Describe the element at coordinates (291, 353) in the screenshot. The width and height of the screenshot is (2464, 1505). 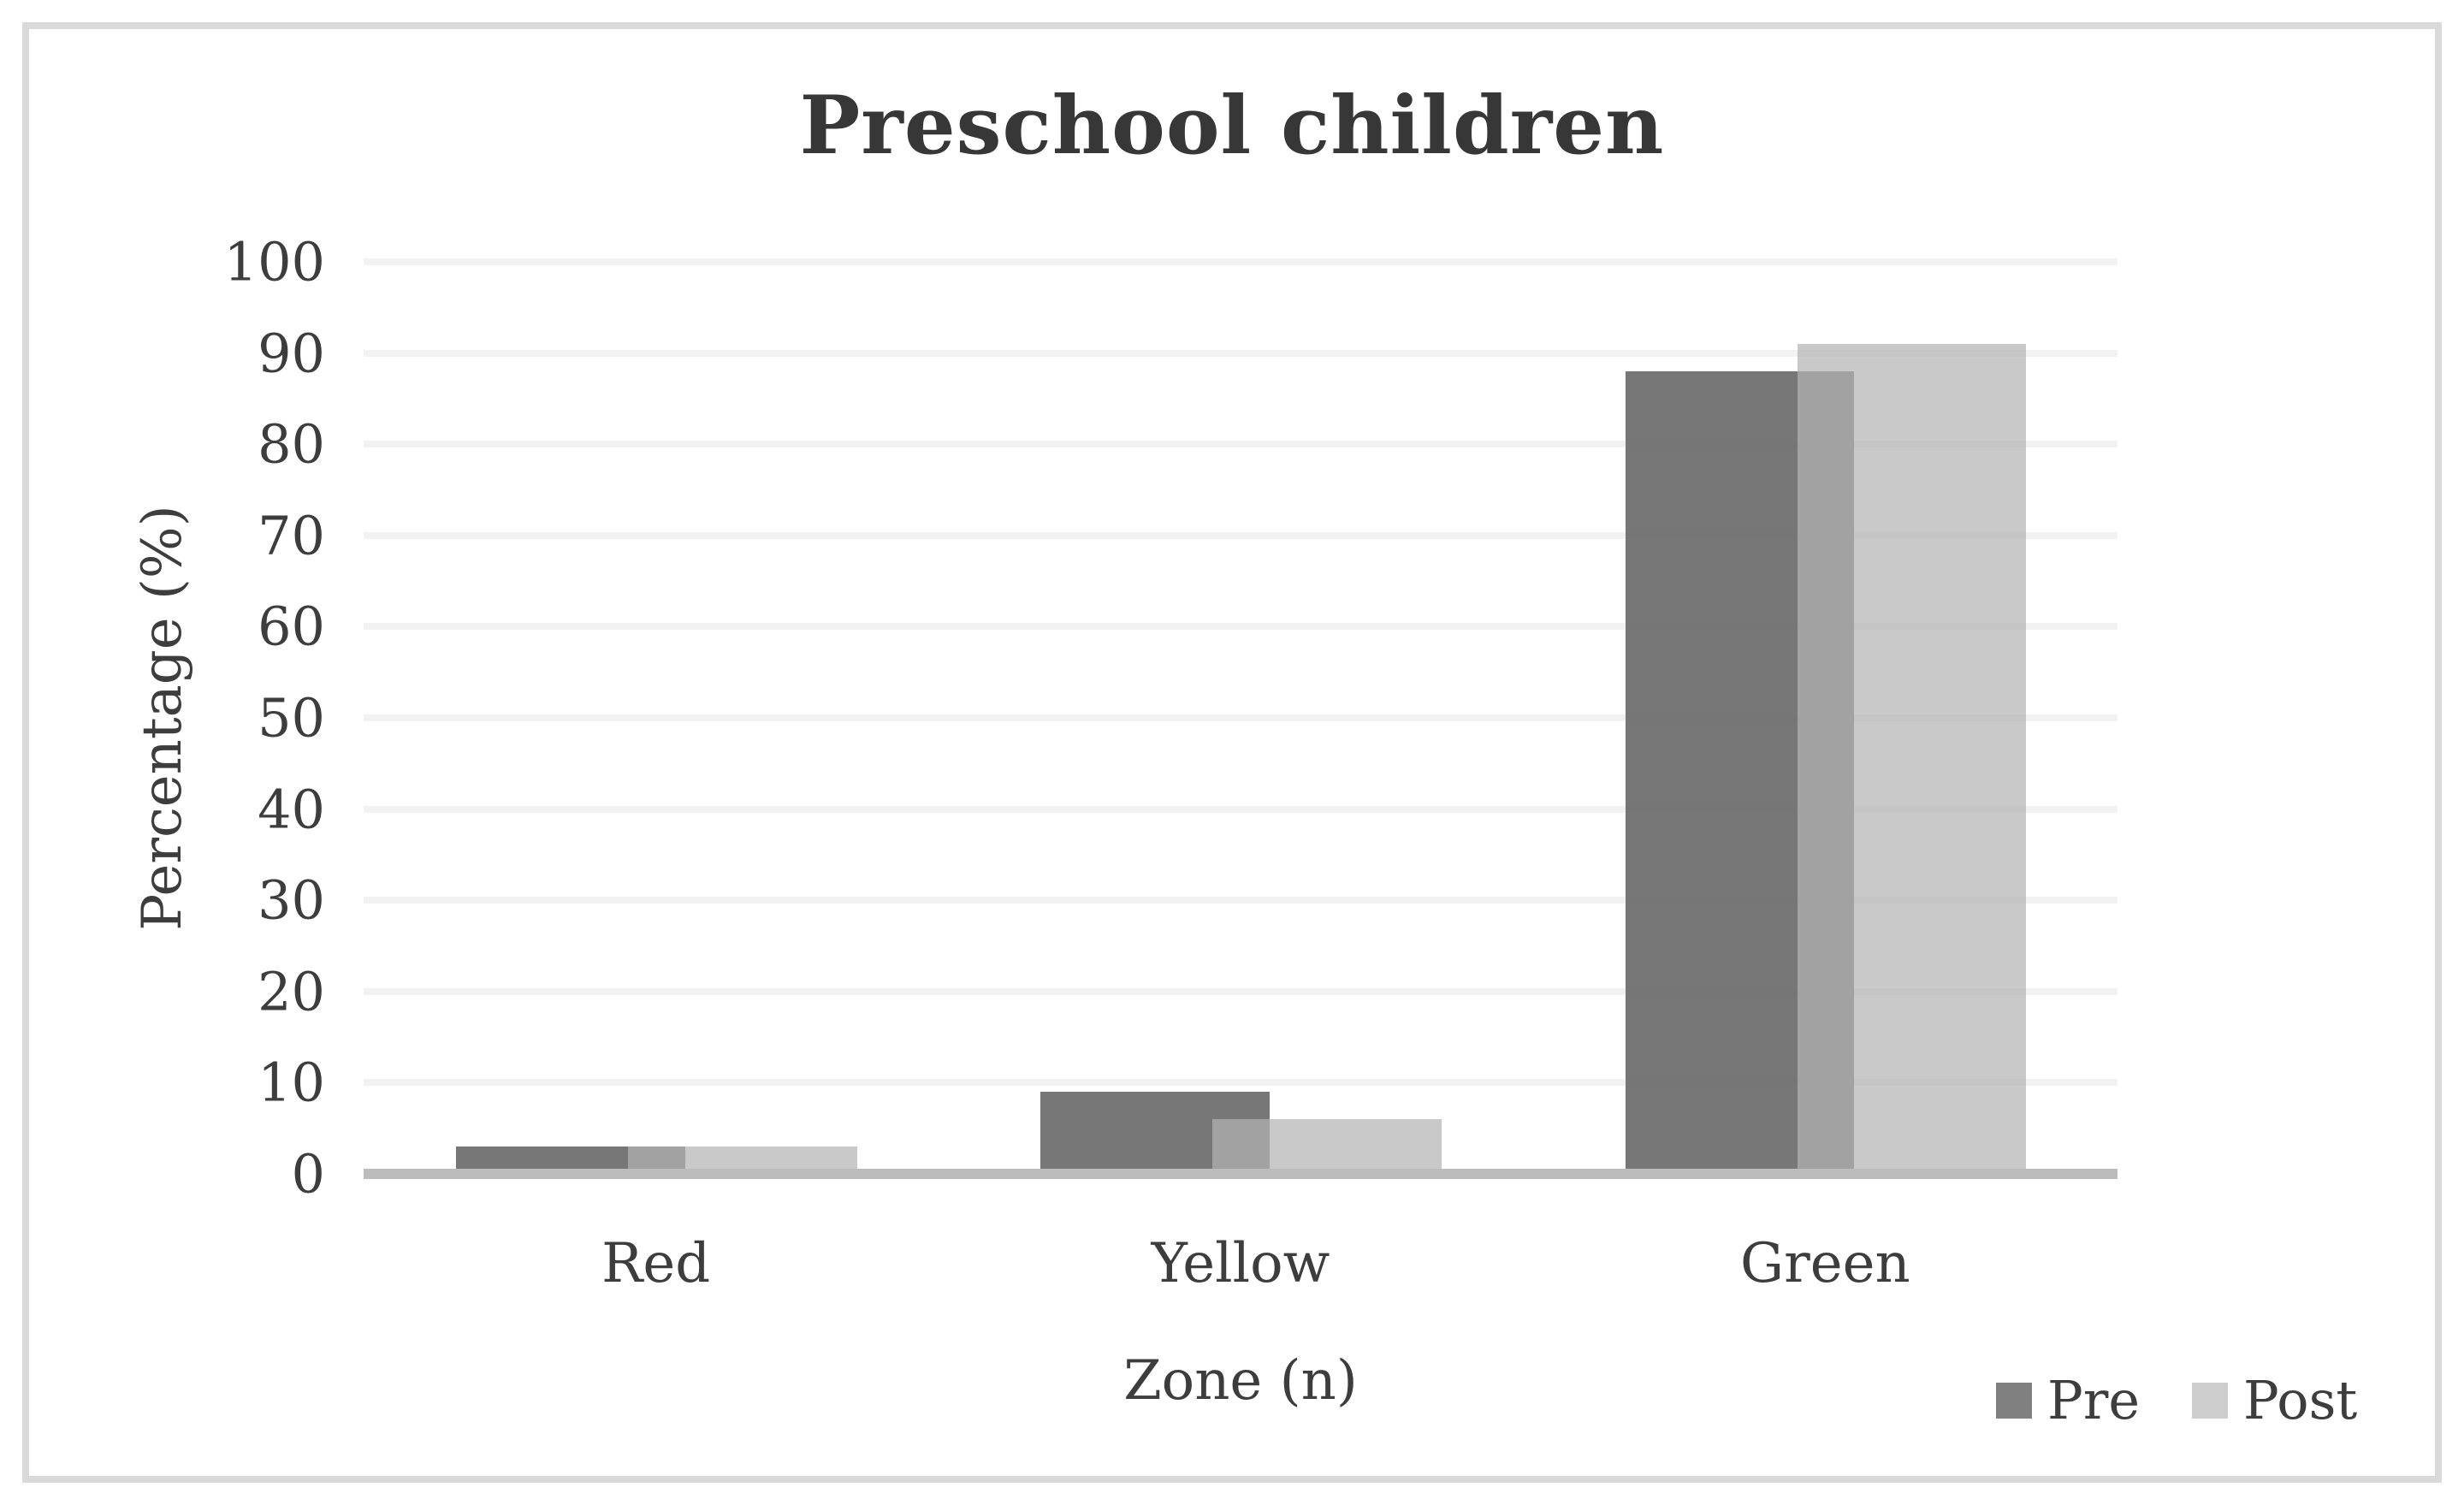
I see `y-tick-label-90: 90` at that location.